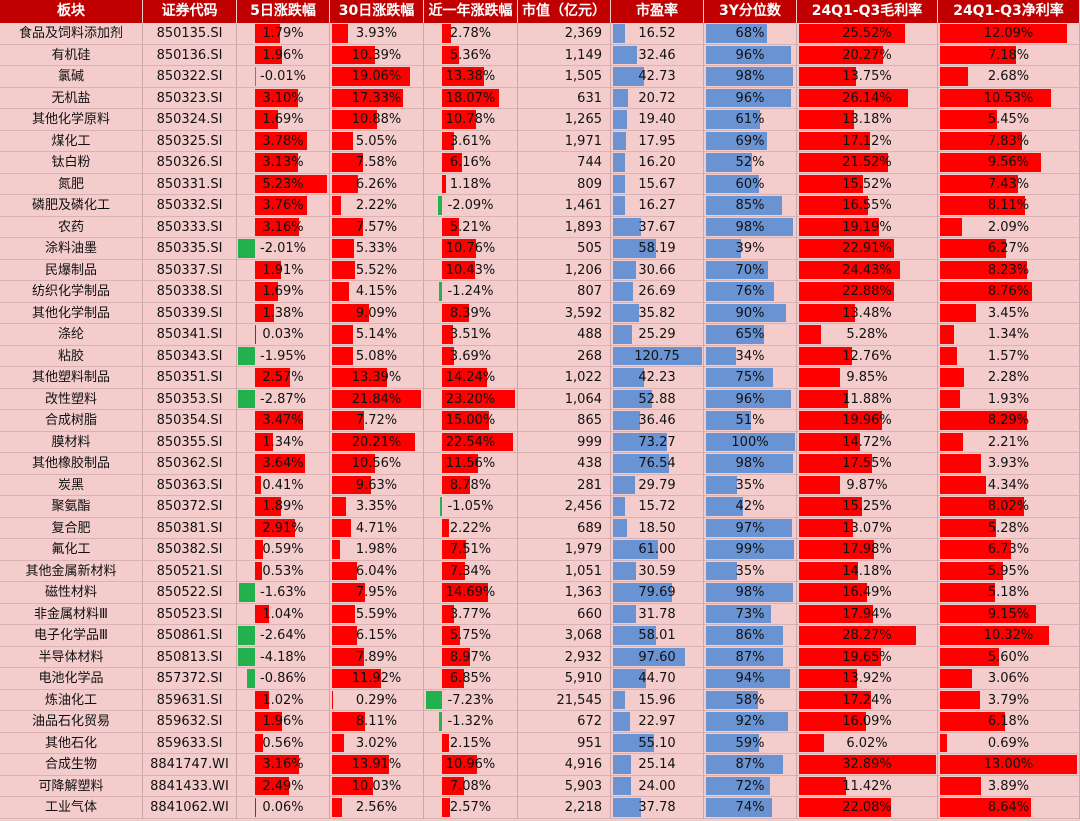 This screenshot has width=1080, height=821. I want to click on chg-1y-cell: 5.36%, so click(471, 55).